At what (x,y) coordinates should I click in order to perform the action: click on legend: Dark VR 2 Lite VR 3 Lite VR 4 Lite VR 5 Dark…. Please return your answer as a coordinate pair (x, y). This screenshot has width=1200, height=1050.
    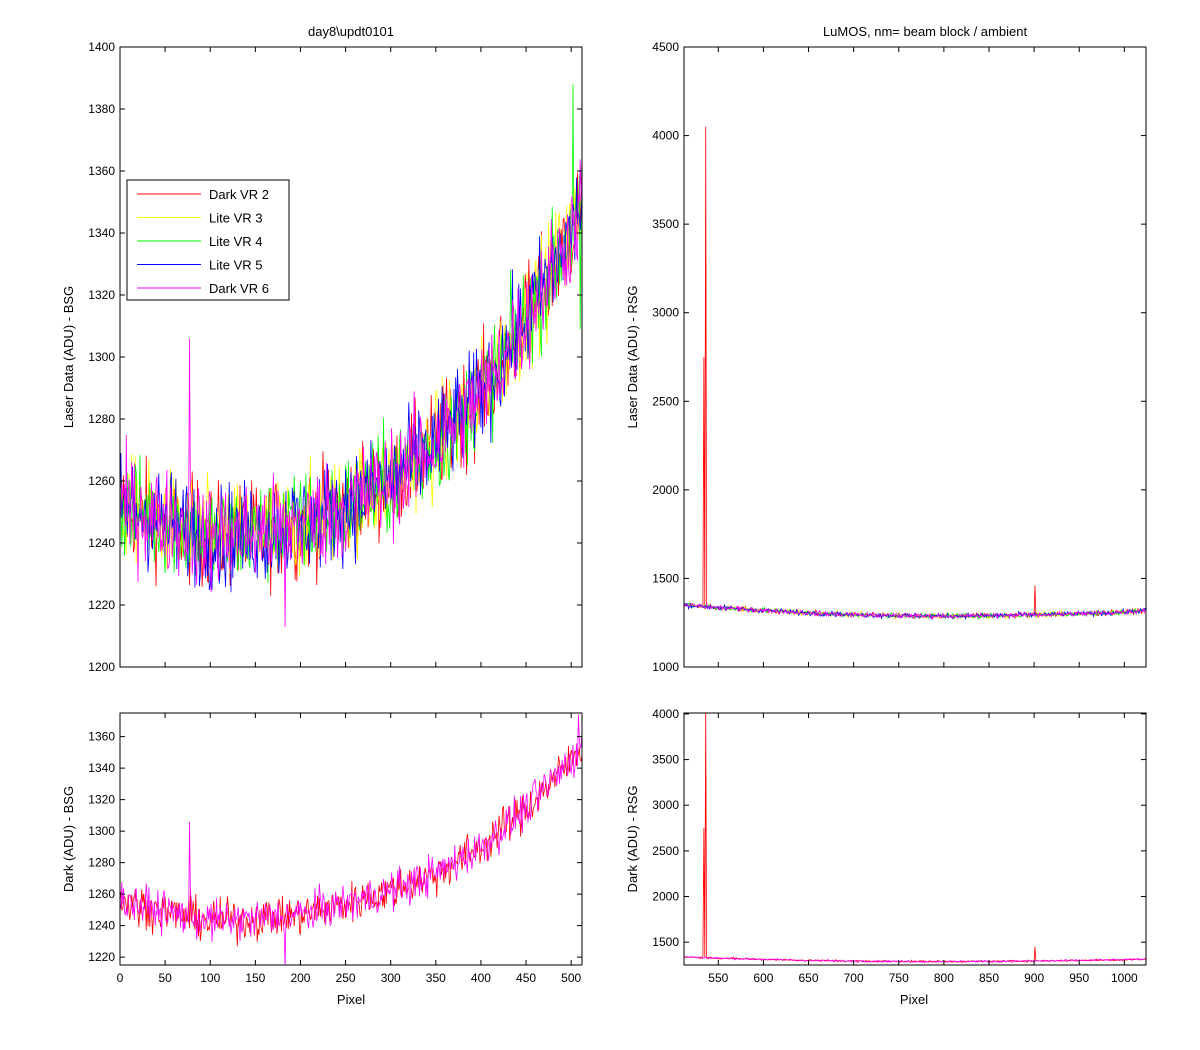
    Looking at the image, I should click on (208, 240).